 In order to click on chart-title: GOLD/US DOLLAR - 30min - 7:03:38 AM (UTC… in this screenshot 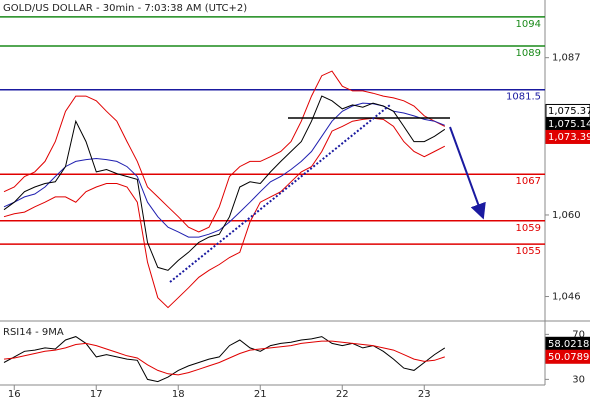, I will do `click(125, 8)`.